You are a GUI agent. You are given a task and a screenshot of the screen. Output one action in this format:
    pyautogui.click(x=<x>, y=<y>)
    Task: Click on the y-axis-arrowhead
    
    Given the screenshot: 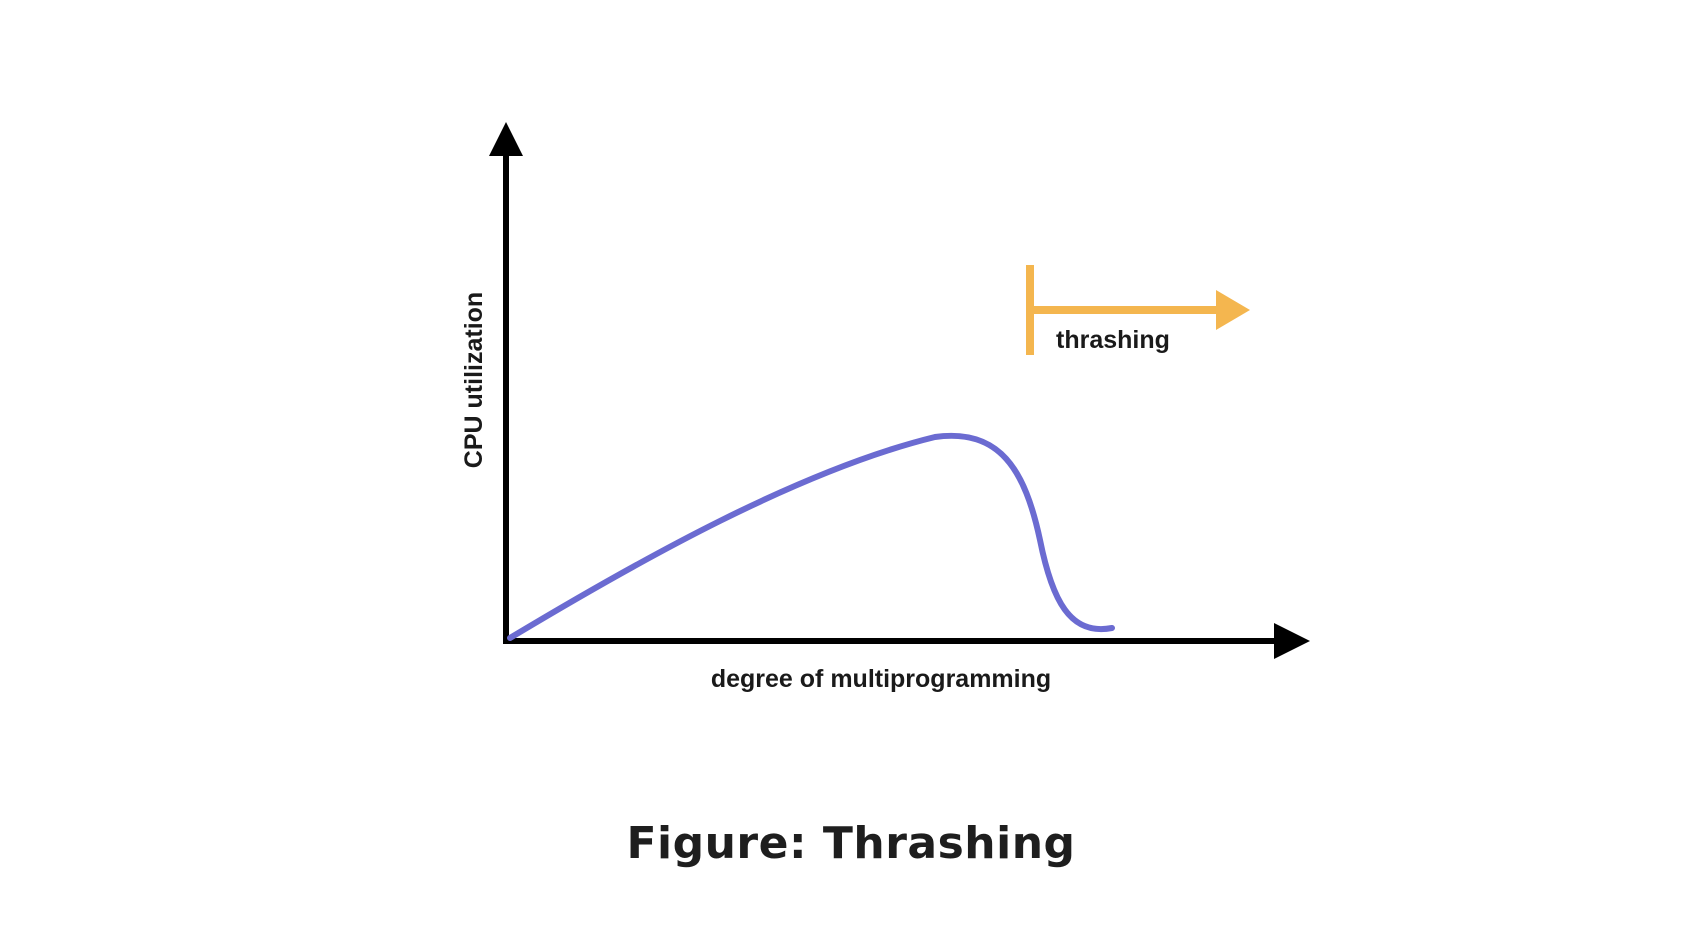 What is the action you would take?
    pyautogui.click(x=506, y=139)
    